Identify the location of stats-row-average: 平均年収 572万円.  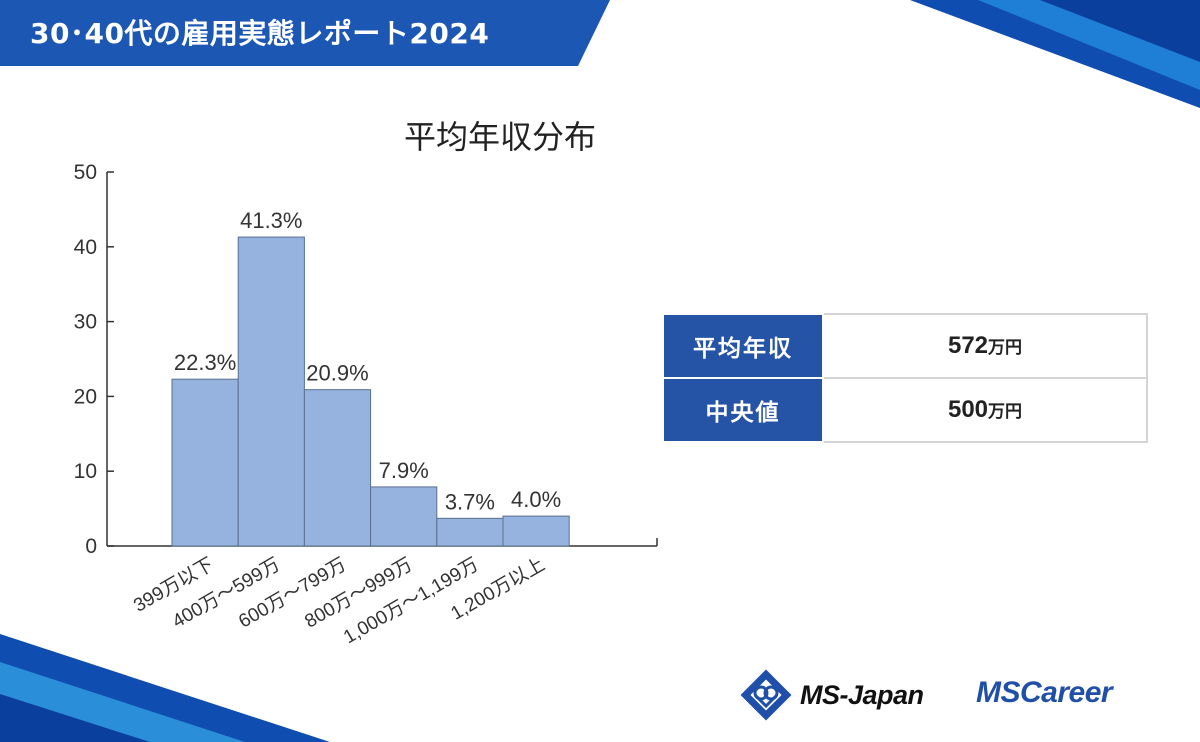
(905, 346).